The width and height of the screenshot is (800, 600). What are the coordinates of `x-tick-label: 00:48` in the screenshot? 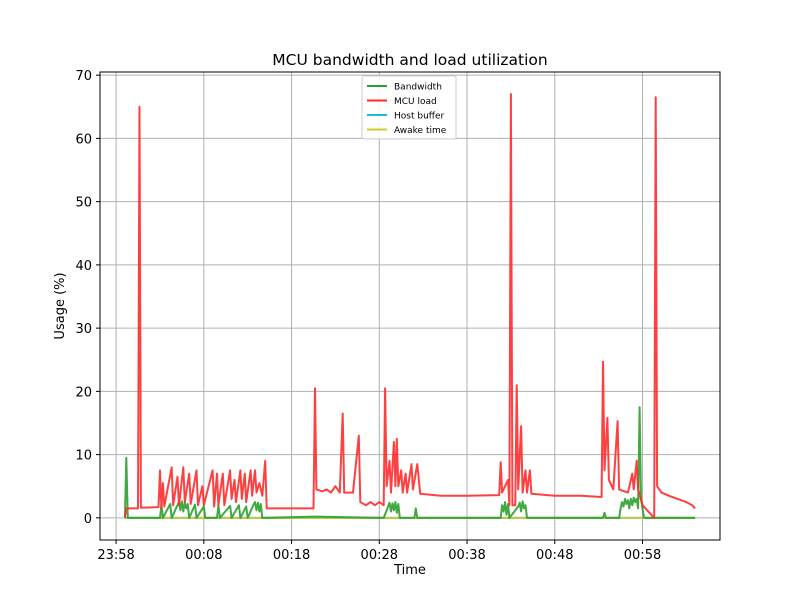 It's located at (554, 555).